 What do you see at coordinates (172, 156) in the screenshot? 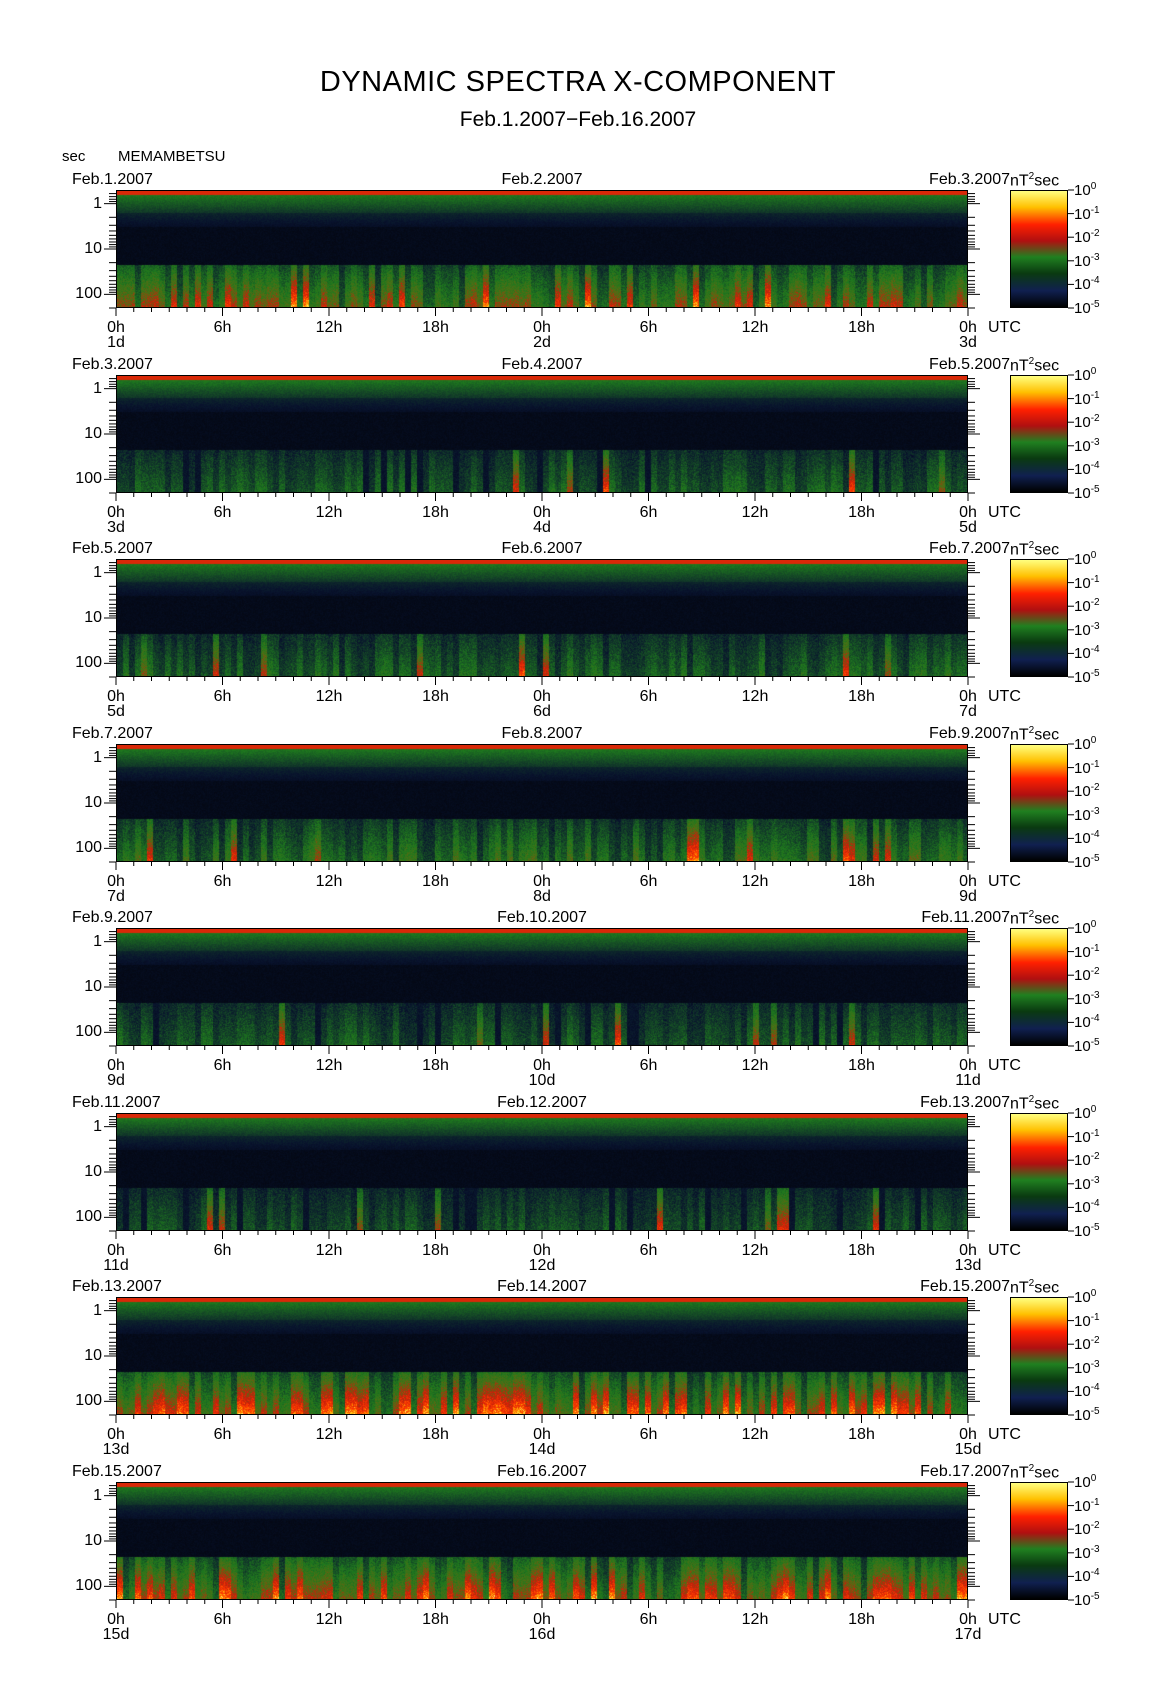
I see `station-name: MEMAMBETSU` at bounding box center [172, 156].